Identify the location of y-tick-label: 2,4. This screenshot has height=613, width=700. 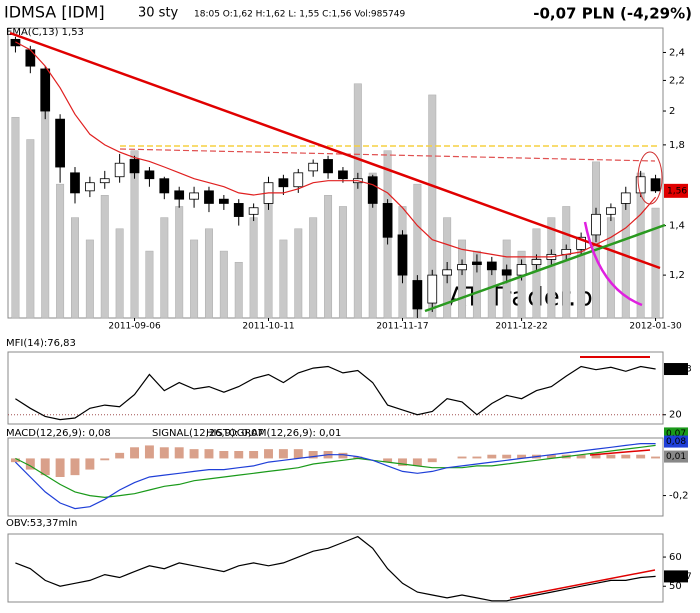
(677, 52).